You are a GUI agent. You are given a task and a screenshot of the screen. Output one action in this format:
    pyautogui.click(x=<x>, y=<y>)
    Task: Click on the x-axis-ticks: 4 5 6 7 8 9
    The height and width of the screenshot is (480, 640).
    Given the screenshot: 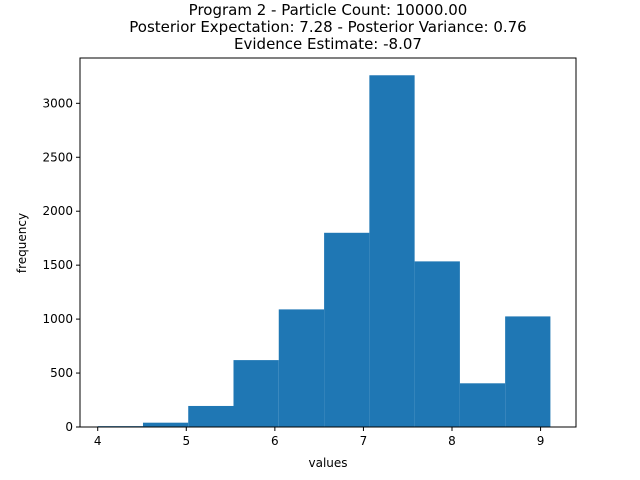 What is the action you would take?
    pyautogui.click(x=319, y=437)
    